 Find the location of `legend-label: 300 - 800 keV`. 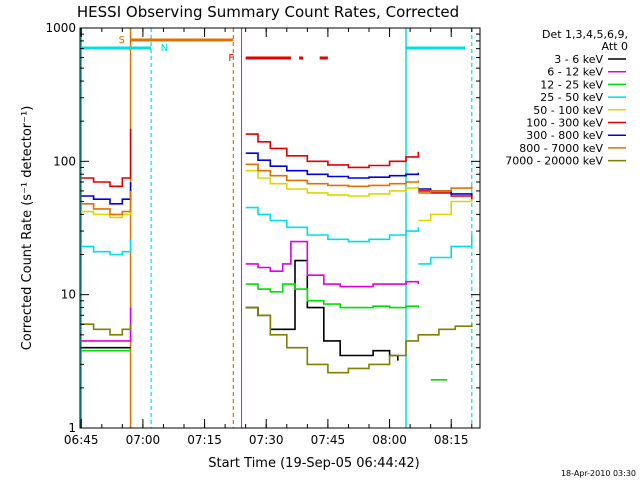

legend-label: 300 - 800 keV is located at coordinates (564, 135).